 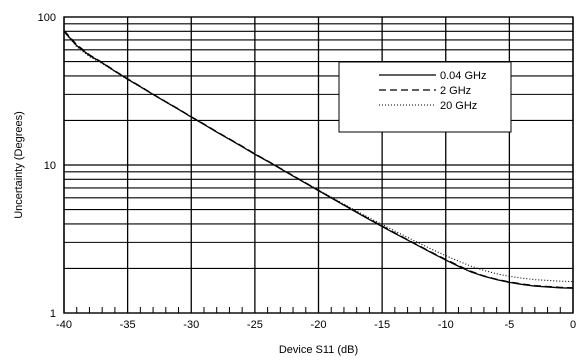 I want to click on legend: 0.04 GHz 2 GHz 20 GHz, so click(x=425, y=97).